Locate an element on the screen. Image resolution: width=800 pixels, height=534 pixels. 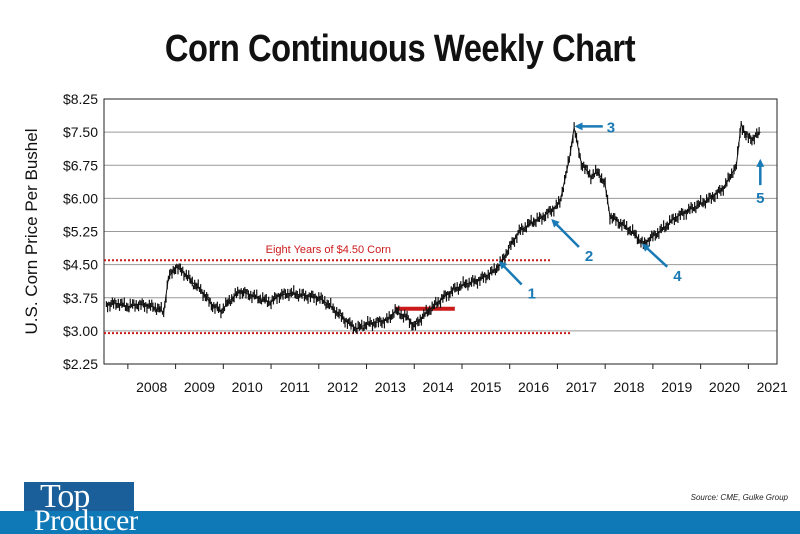
x-tick-label: 2013 is located at coordinates (390, 387).